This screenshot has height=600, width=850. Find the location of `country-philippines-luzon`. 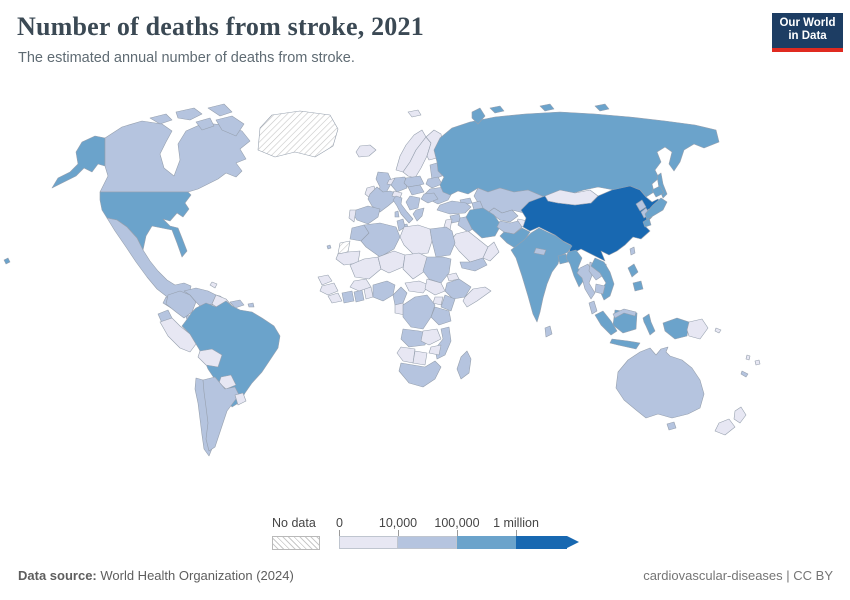

country-philippines-luzon is located at coordinates (633, 270).